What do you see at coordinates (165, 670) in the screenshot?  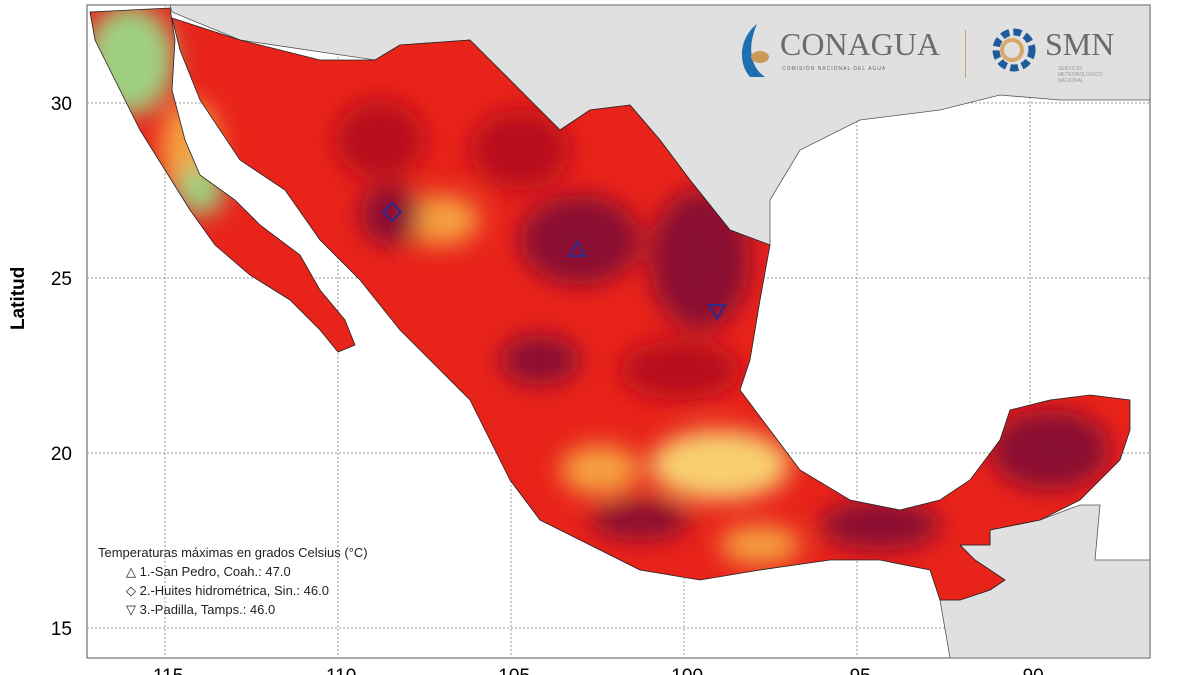 I see `lon-tick-label: -115` at bounding box center [165, 670].